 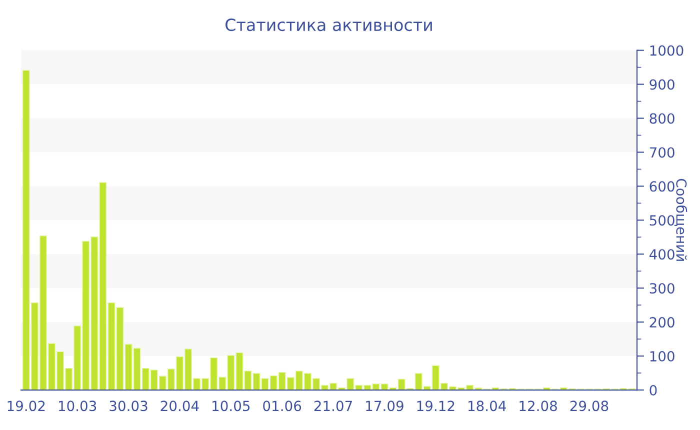 What do you see at coordinates (333, 406) in the screenshot?
I see `x-tick-label: 21.07` at bounding box center [333, 406].